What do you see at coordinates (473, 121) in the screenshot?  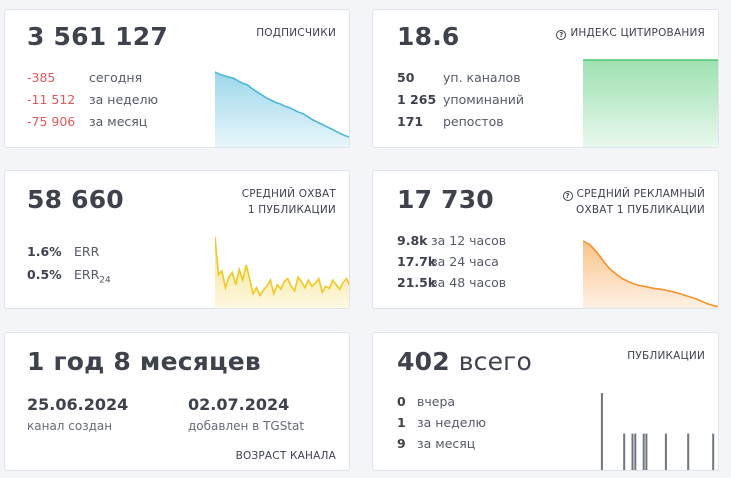 I see `stat-desc: репостов` at bounding box center [473, 121].